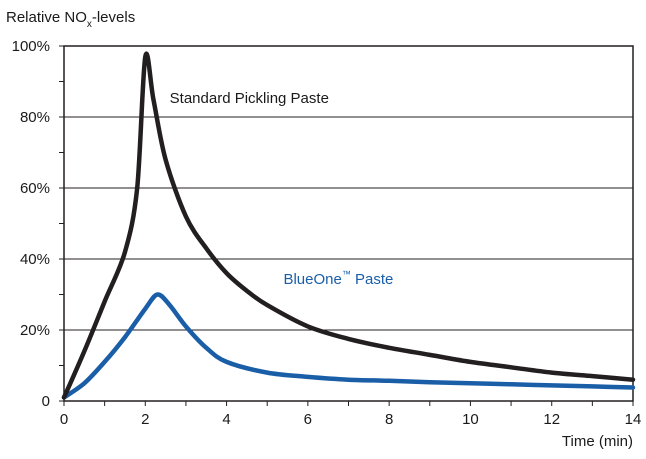  Describe the element at coordinates (226, 419) in the screenshot. I see `x-tick-label: 4` at that location.